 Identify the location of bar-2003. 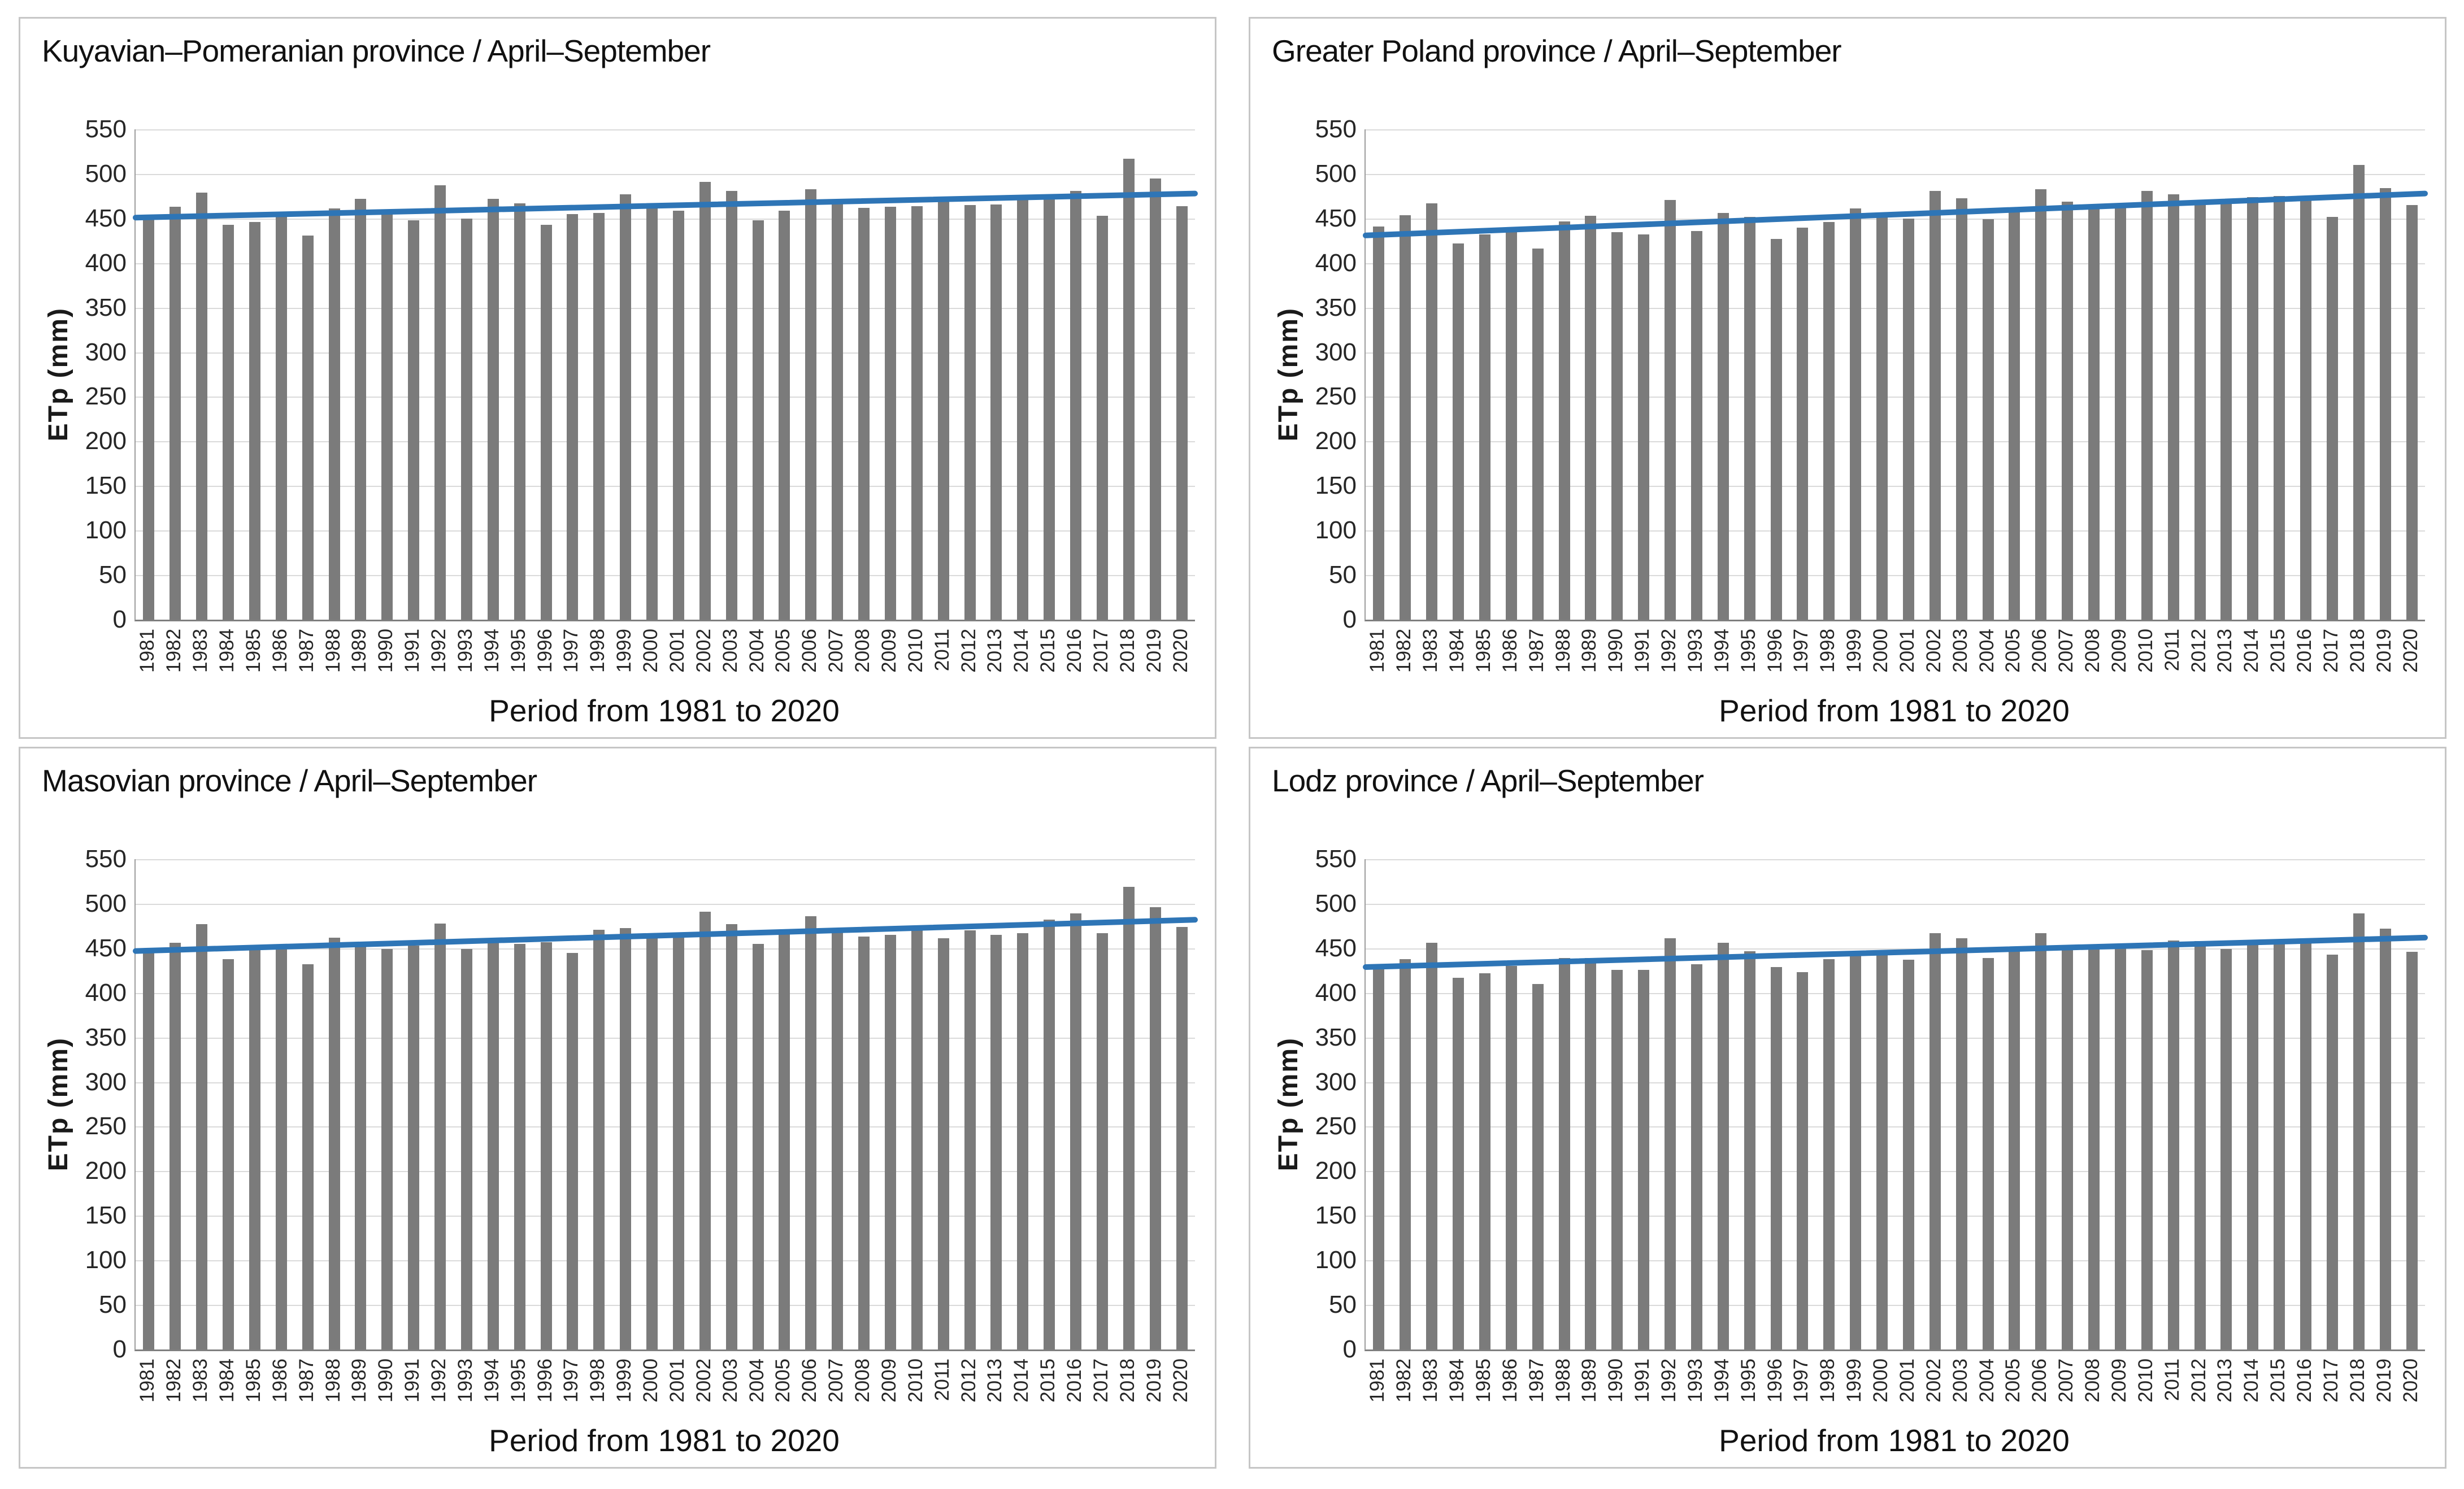
(731, 1136).